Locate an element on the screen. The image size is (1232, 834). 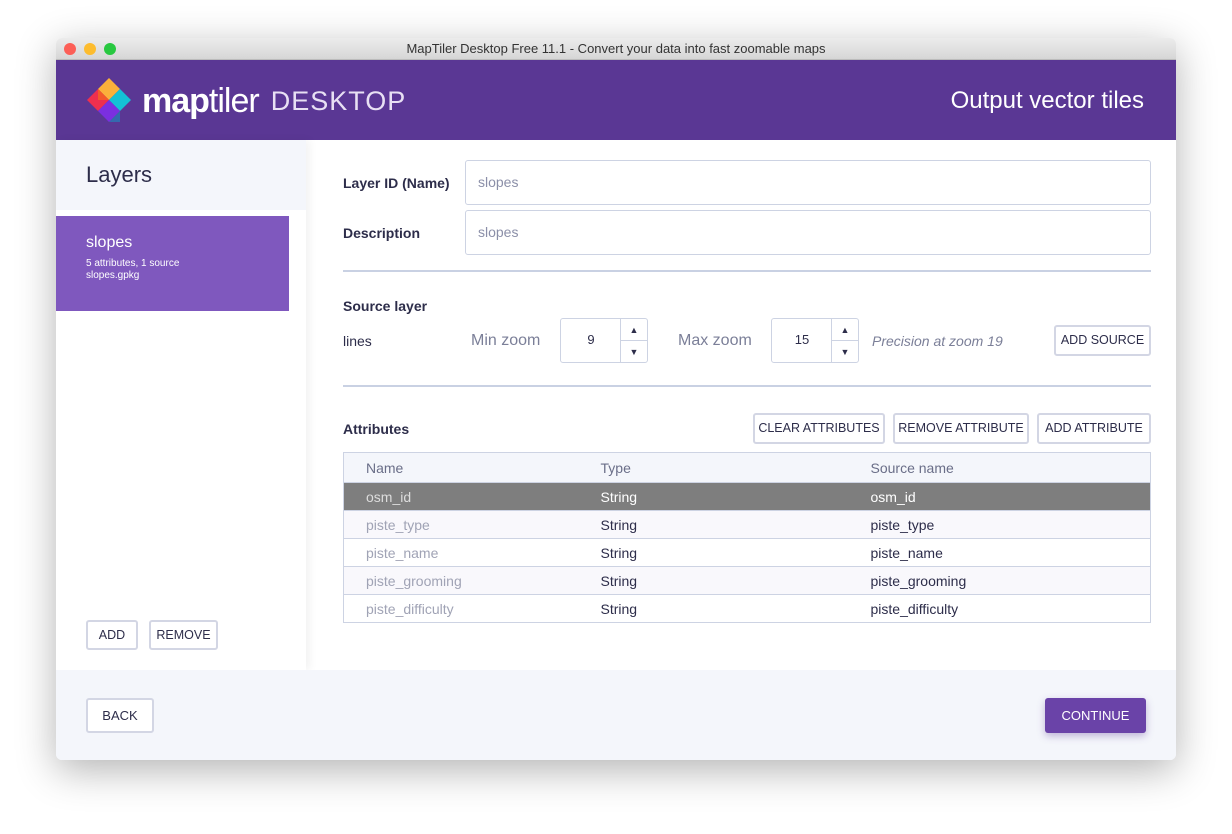
column-header-name: Name is located at coordinates (472, 467).